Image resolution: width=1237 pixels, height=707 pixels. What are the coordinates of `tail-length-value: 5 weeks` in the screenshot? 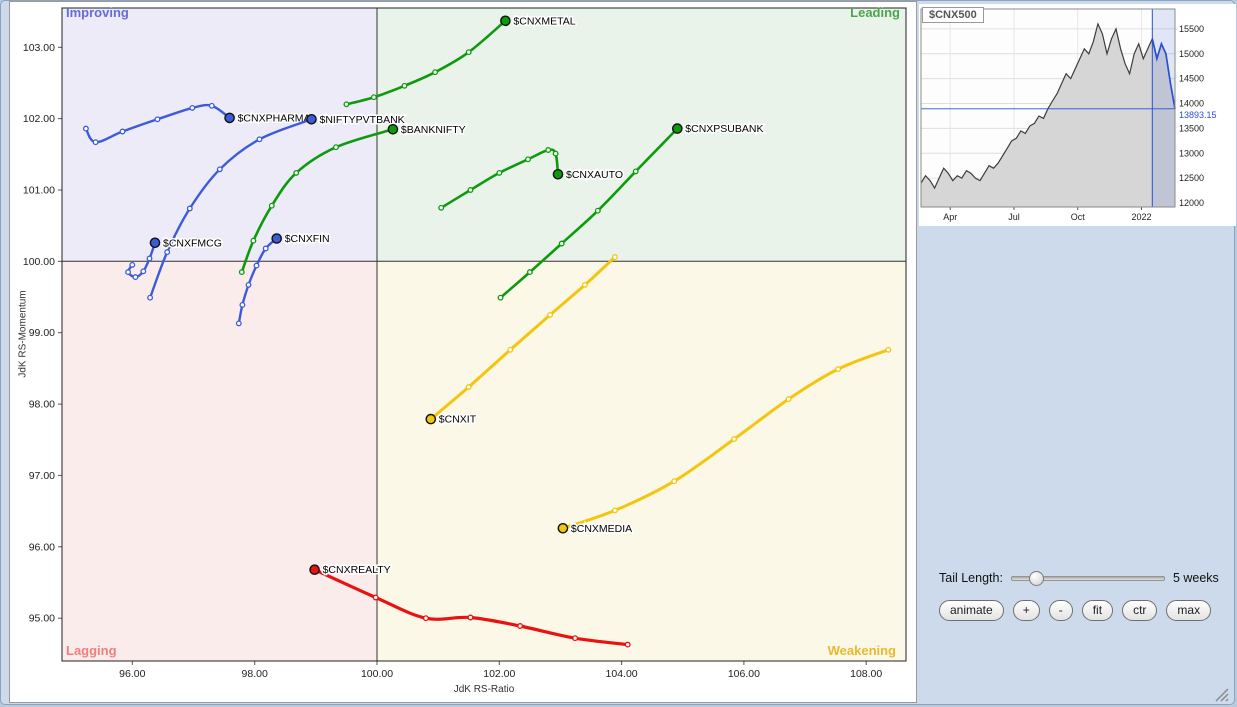 It's located at (1195, 578).